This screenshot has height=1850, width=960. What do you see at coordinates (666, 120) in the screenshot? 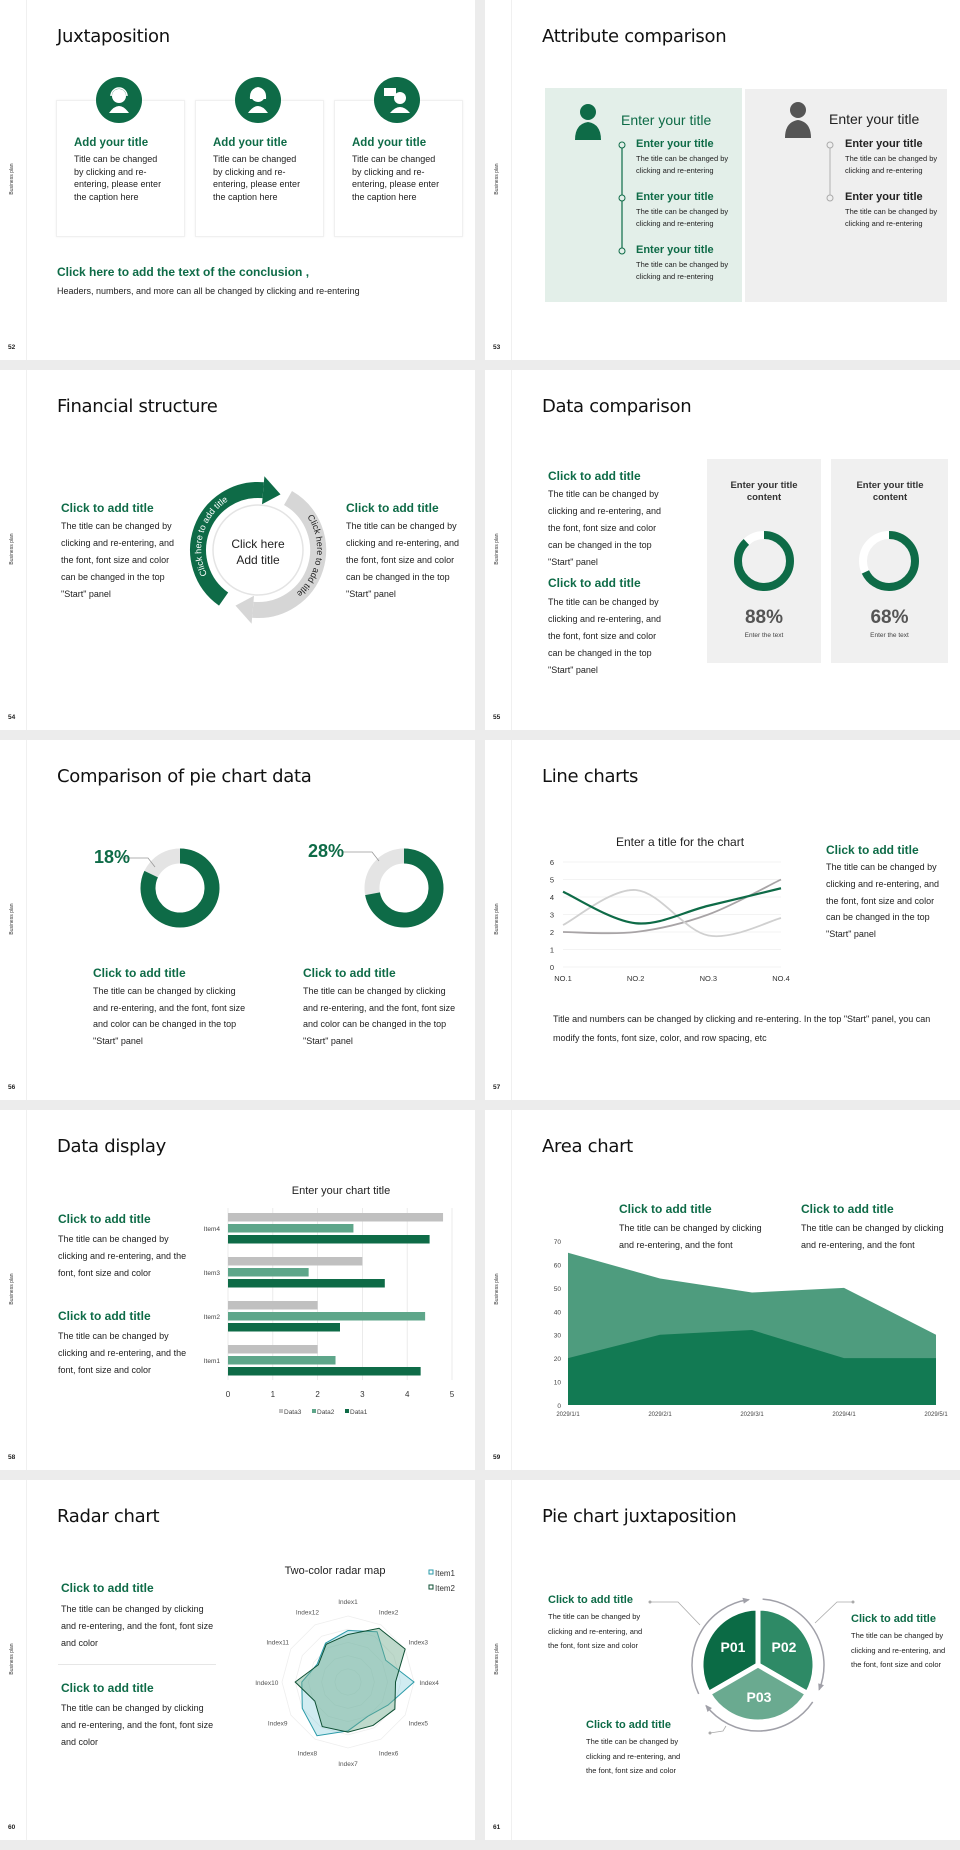
I see `left-panel-title: Enter your title` at bounding box center [666, 120].